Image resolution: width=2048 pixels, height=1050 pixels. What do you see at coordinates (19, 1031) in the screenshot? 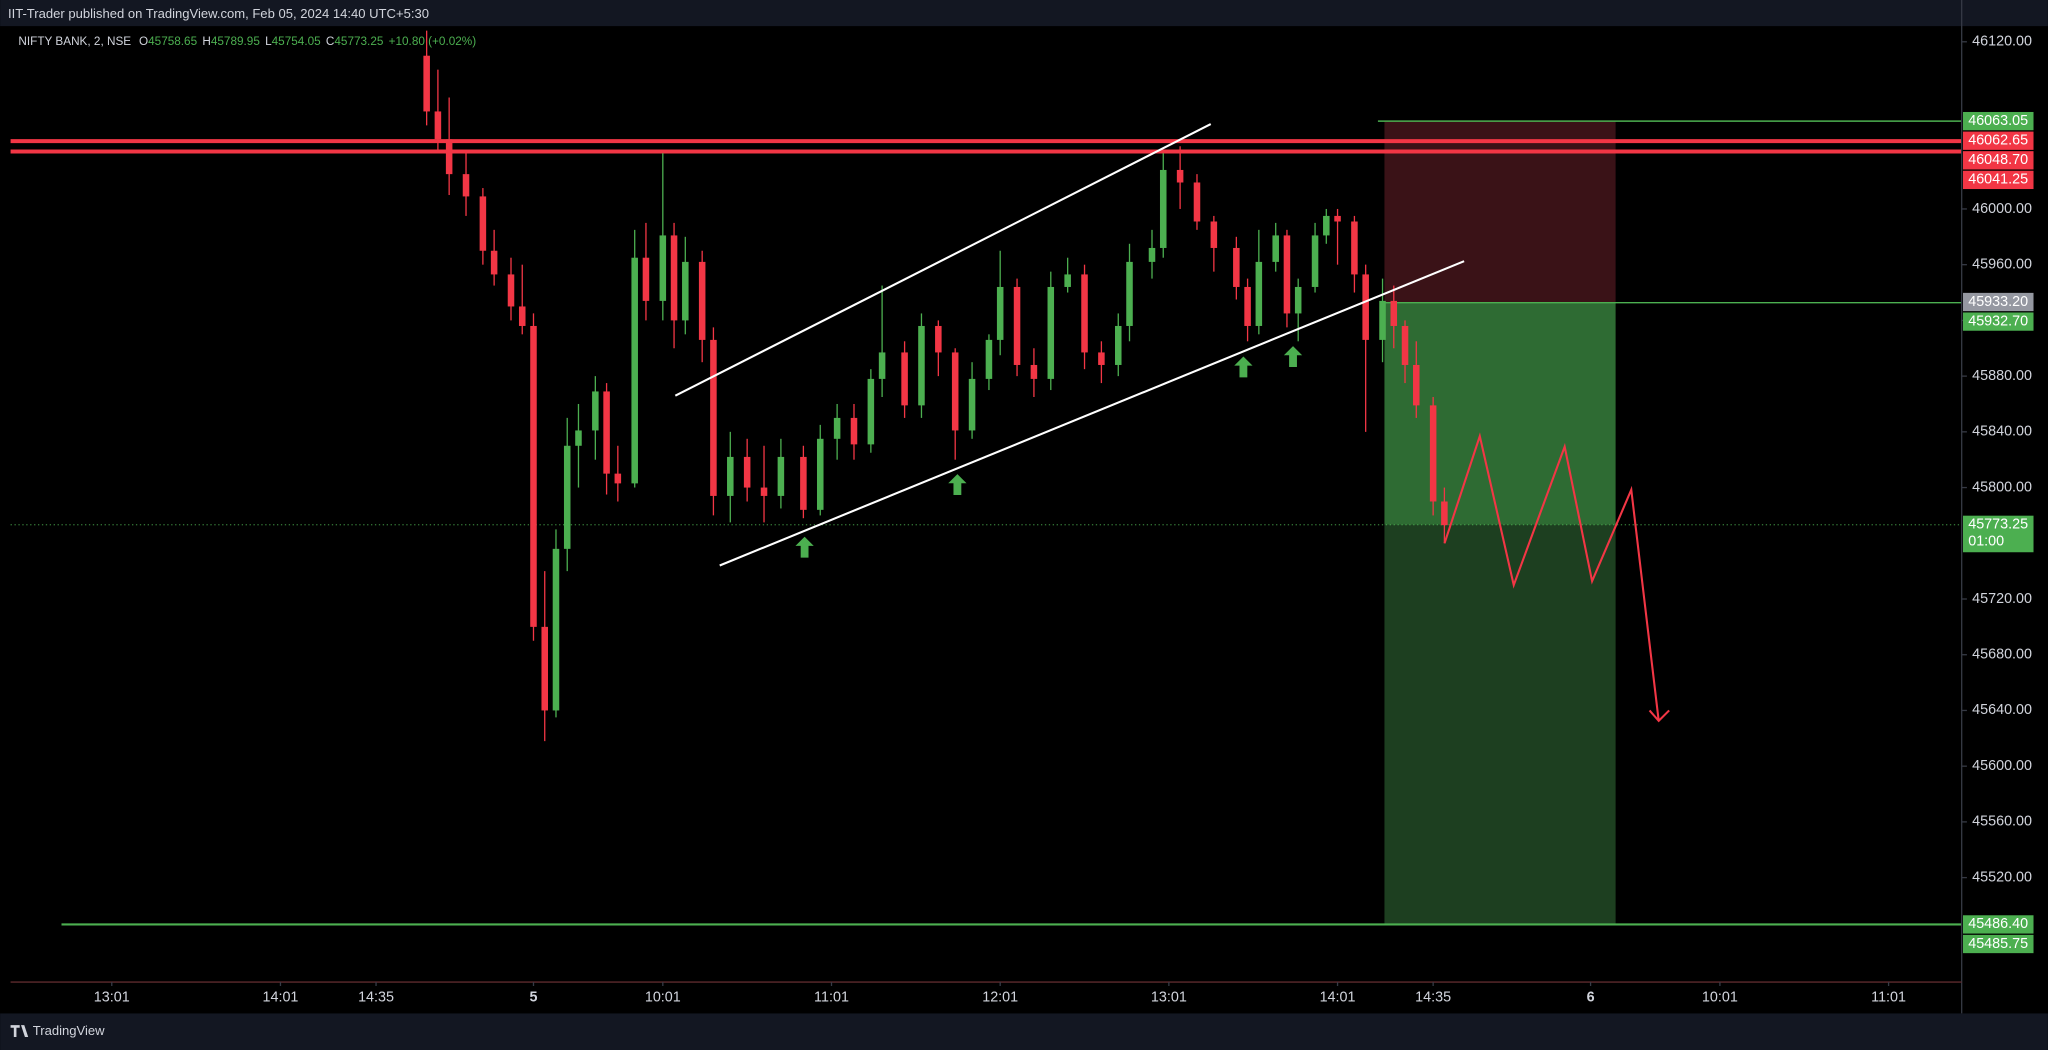
I see `brand-logo` at bounding box center [19, 1031].